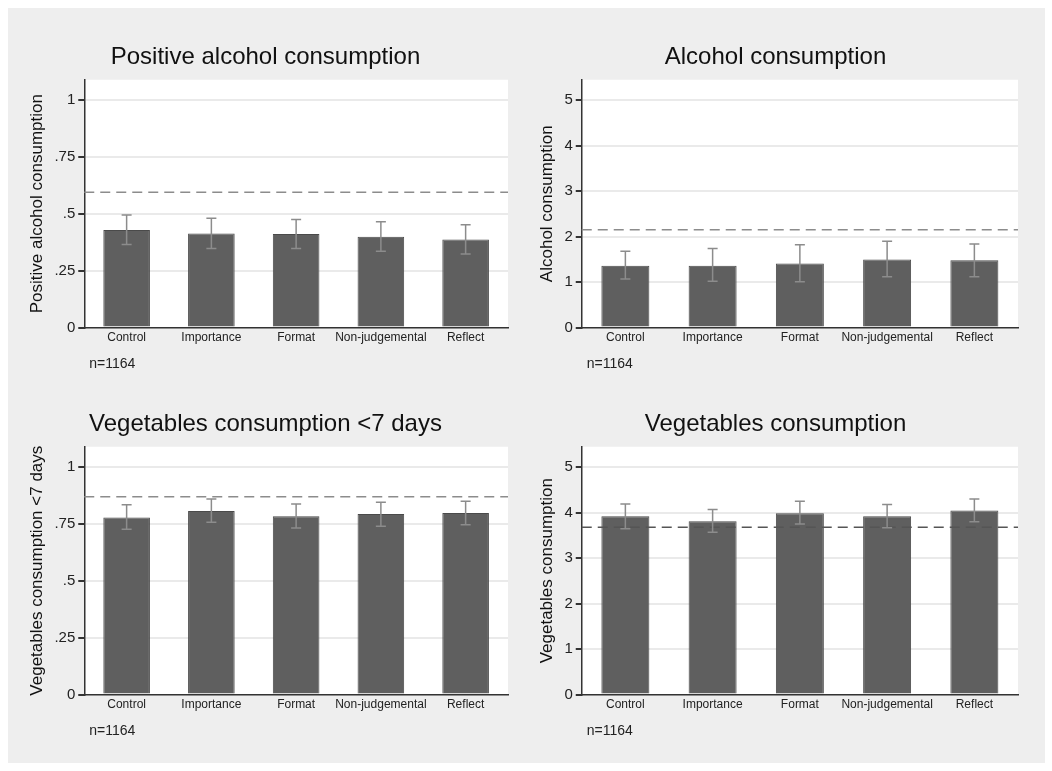  Describe the element at coordinates (546, 571) in the screenshot. I see `y-axis-title: Vegetables consumption` at that location.